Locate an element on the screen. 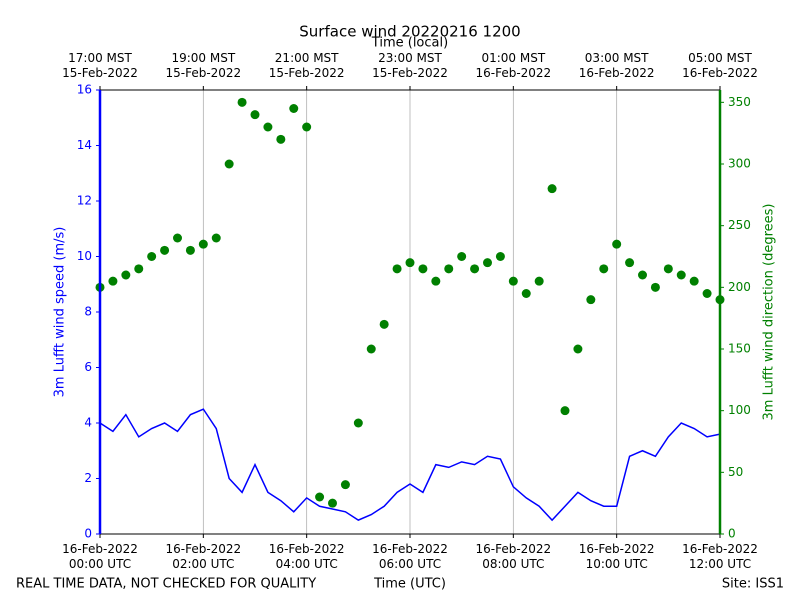 The height and width of the screenshot is (600, 800). speed-line is located at coordinates (410, 465).